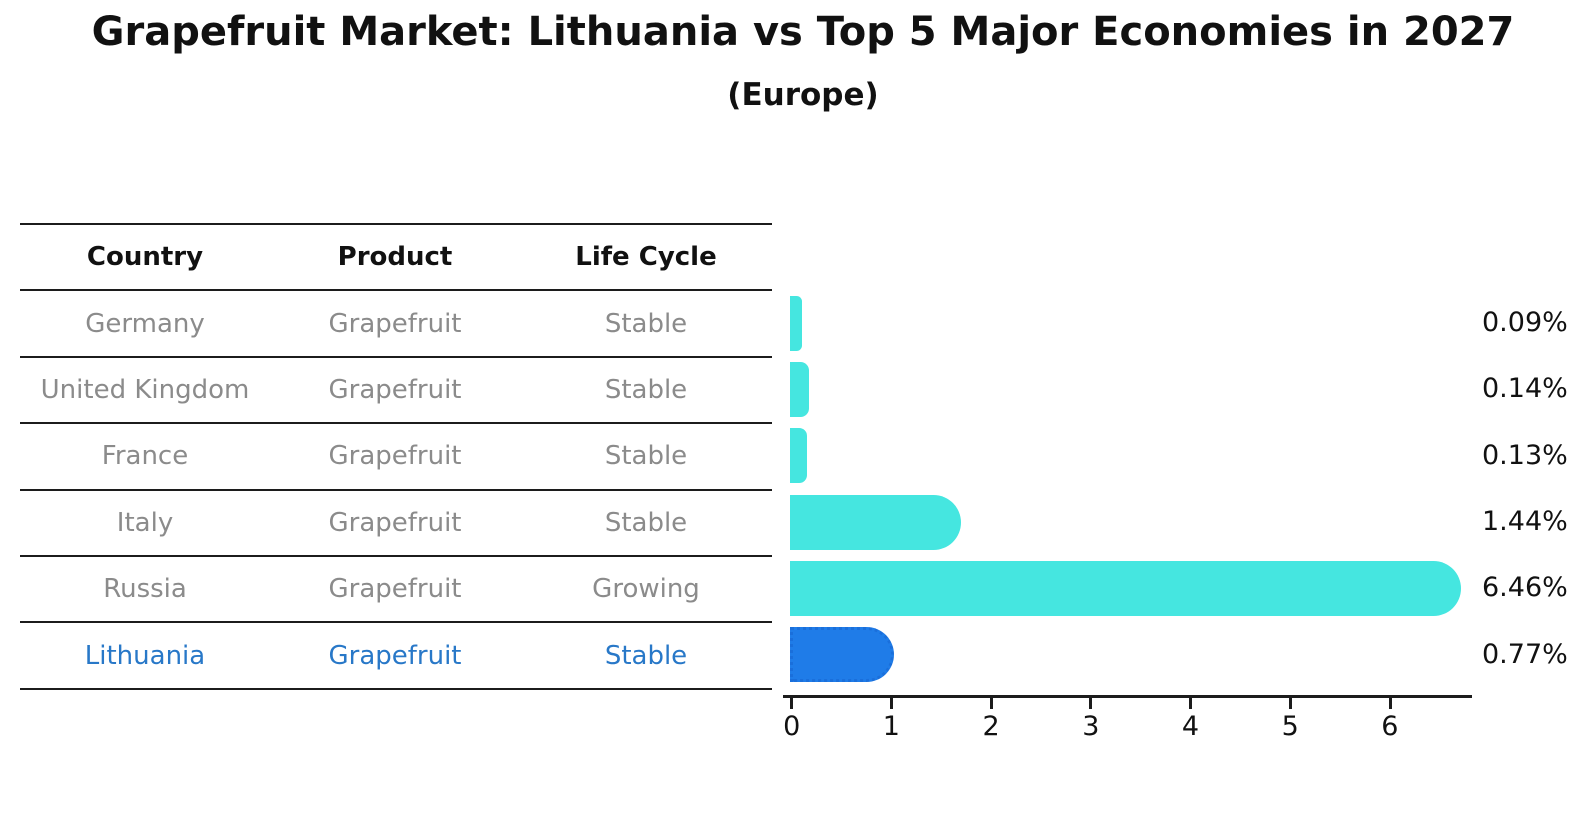 Image resolution: width=1586 pixels, height=823 pixels. I want to click on cell-life-cycle: Growing, so click(646, 589).